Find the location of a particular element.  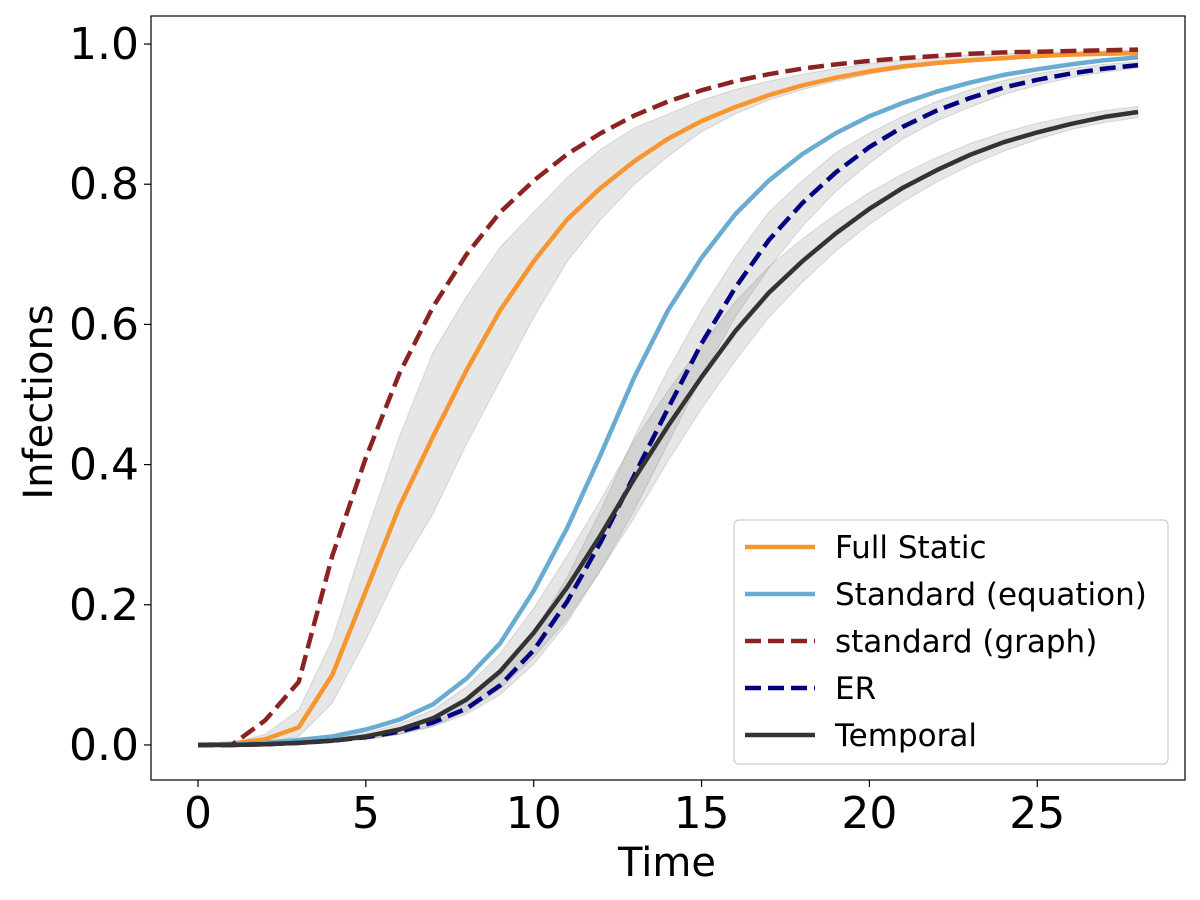

y-tick-label: 0.0 is located at coordinates (104, 745).